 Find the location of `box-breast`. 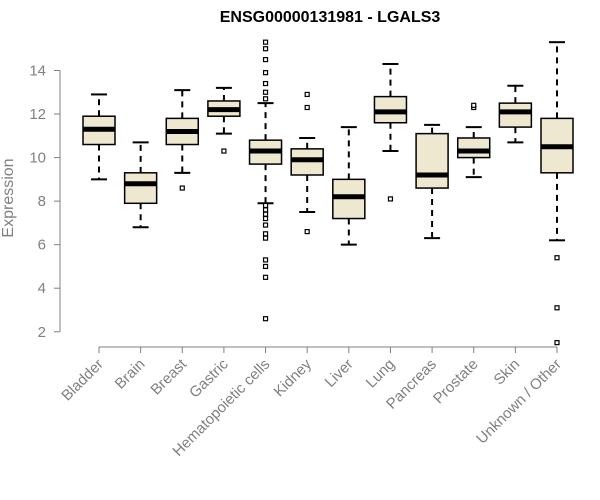

box-breast is located at coordinates (182, 140).